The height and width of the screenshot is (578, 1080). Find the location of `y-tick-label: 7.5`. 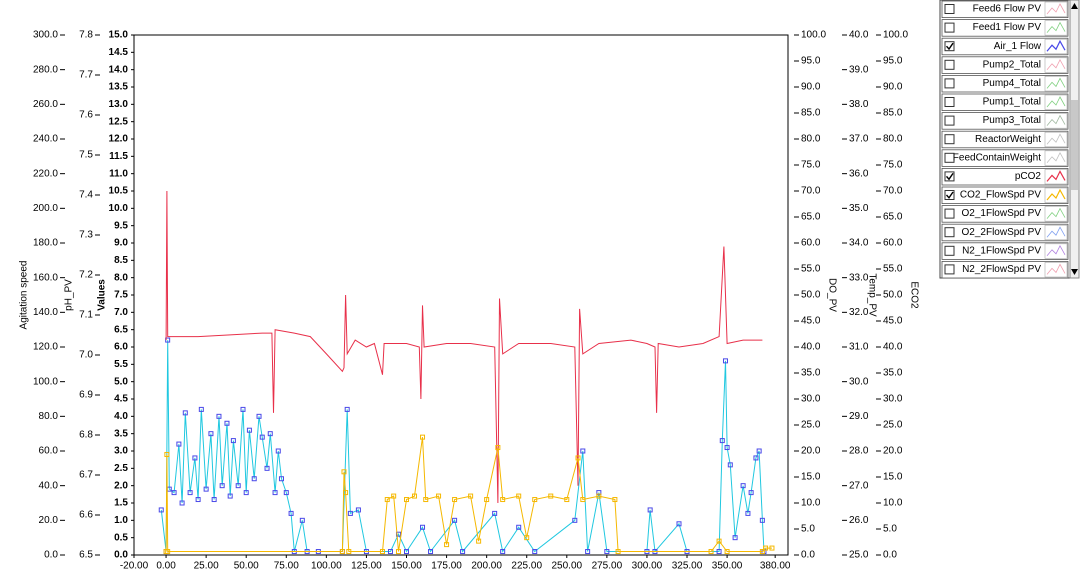

y-tick-label: 7.5 is located at coordinates (86, 155).